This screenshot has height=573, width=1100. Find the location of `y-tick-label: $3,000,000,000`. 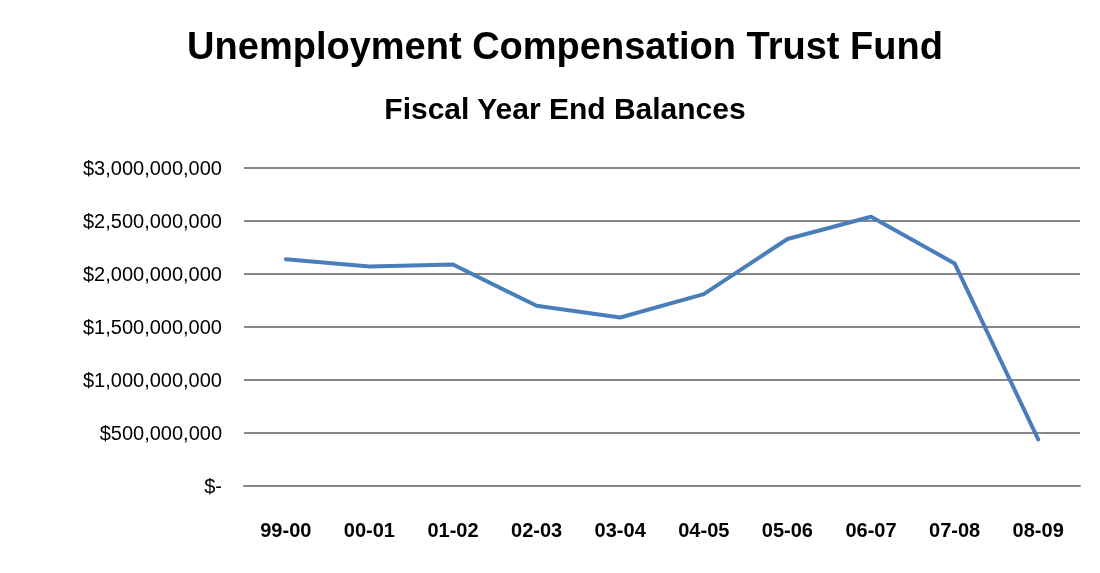

y-tick-label: $3,000,000,000 is located at coordinates (152, 168).